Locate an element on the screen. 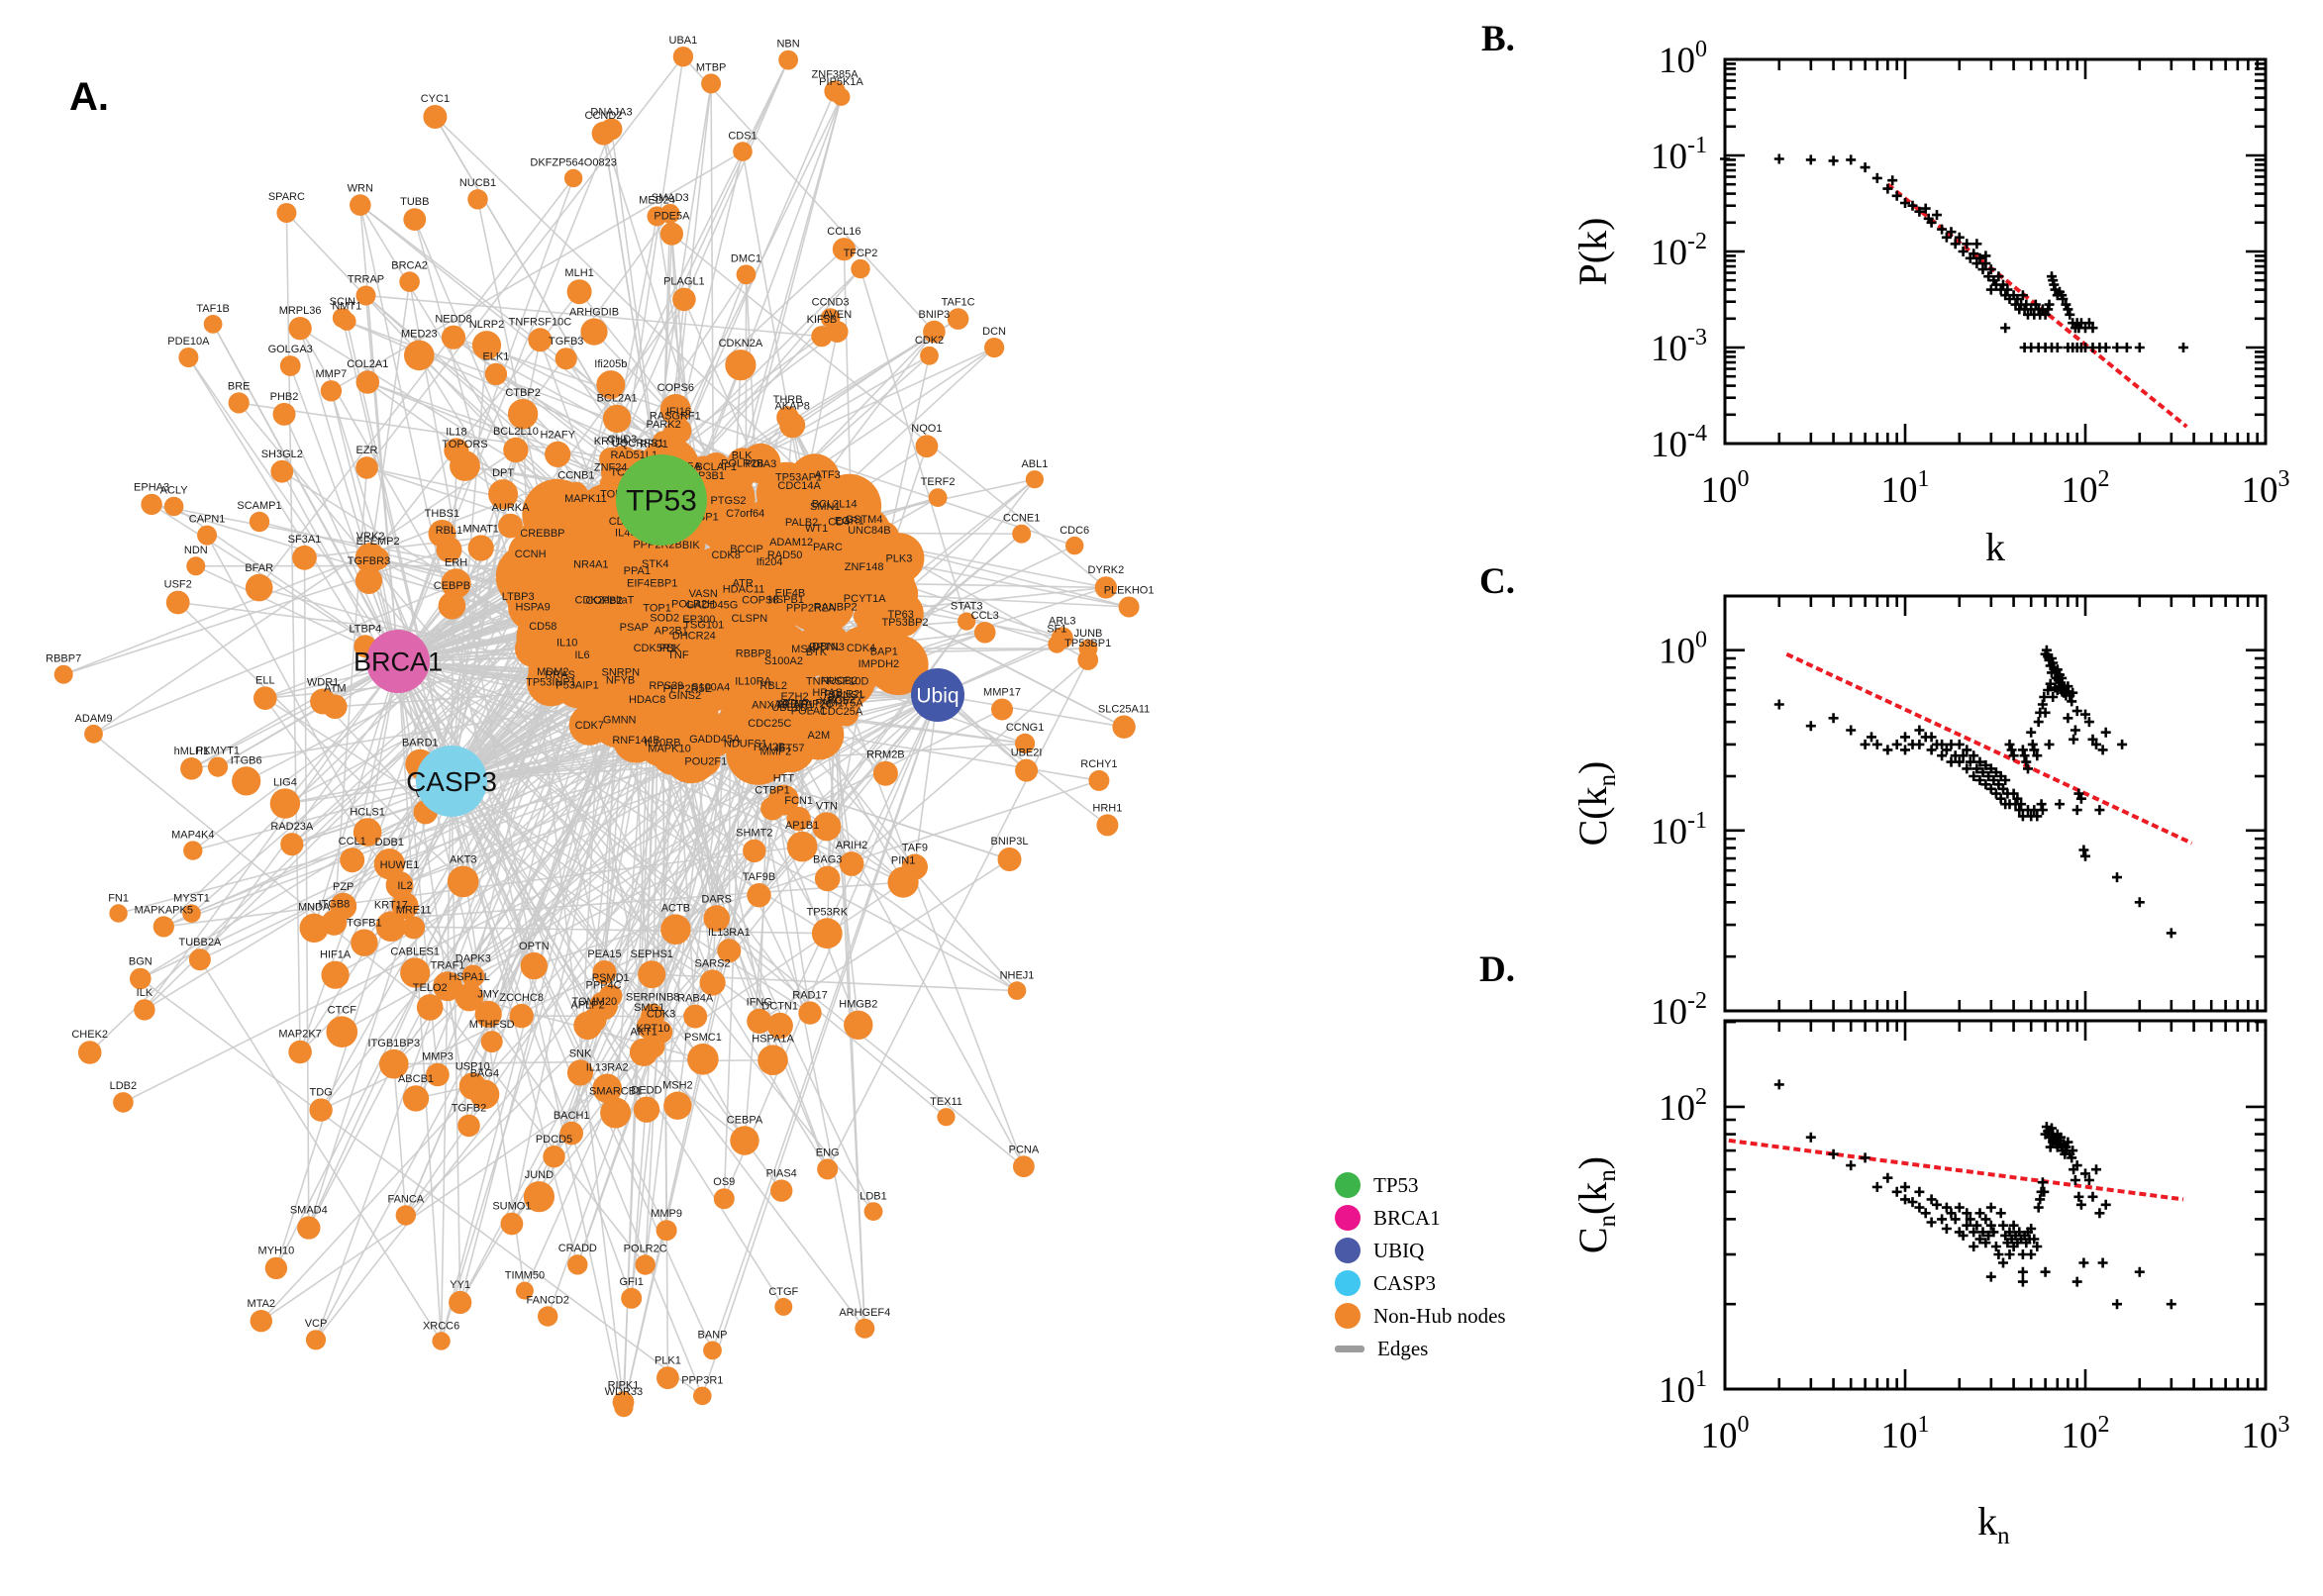 This screenshot has height=1596, width=2323. svg-text: A2M is located at coordinates (818, 736).